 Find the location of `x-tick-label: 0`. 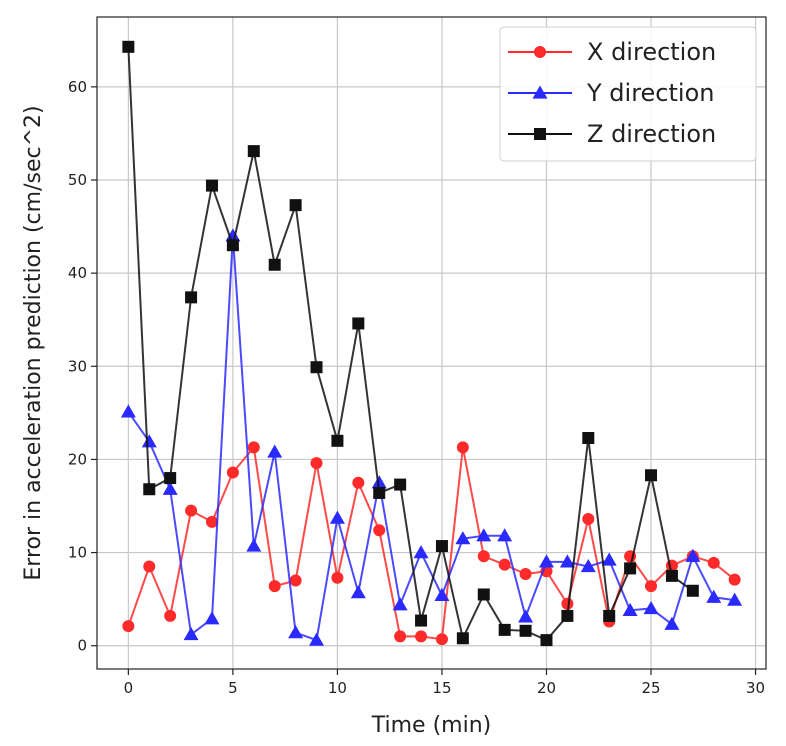

x-tick-label: 0 is located at coordinates (129, 688).